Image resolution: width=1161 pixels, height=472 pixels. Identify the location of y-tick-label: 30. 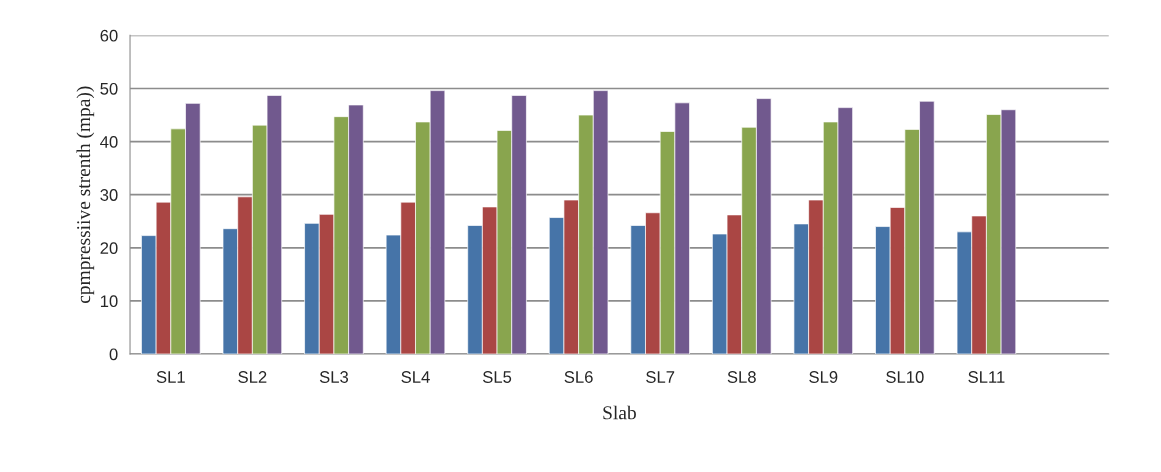
(109, 195).